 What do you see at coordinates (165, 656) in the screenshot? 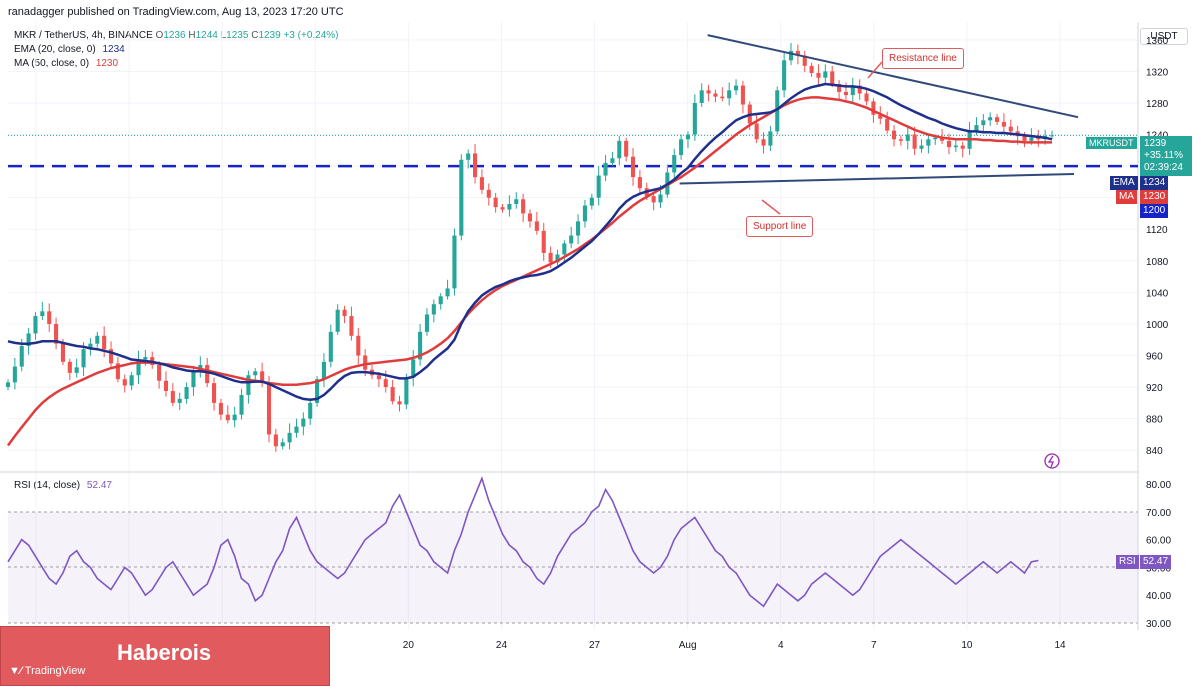
I see `watermark-banner: Haberois ▼⁄ TradingView` at bounding box center [165, 656].